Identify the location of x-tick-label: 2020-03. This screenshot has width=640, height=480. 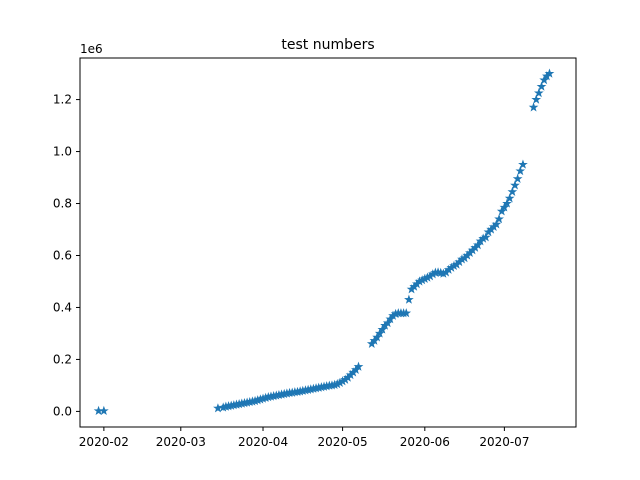
(181, 442).